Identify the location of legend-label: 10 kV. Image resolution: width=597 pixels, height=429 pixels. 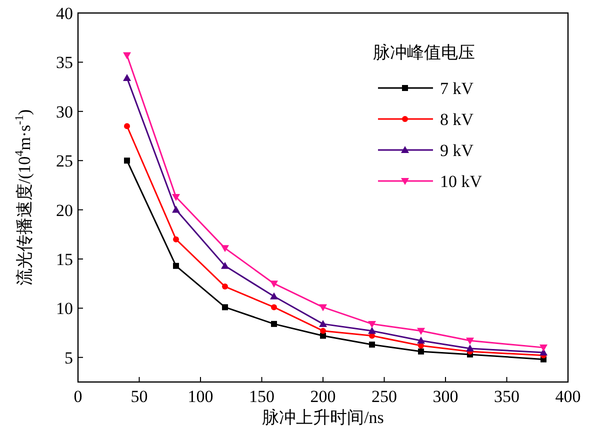
(461, 181).